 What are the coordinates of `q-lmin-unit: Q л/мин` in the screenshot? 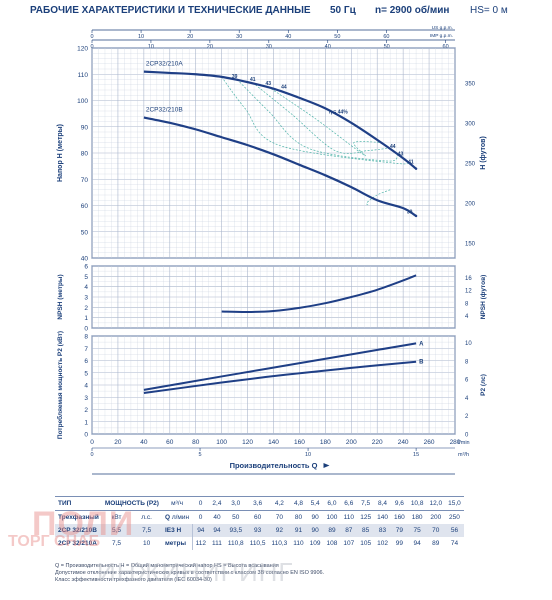 It's located at (177, 518).